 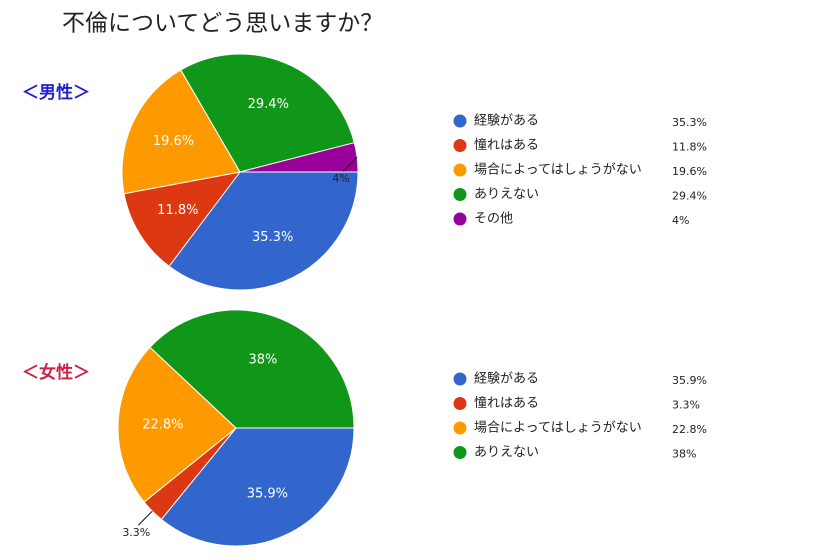 What do you see at coordinates (162, 425) in the screenshot?
I see `slice-label: 22.8%` at bounding box center [162, 425].